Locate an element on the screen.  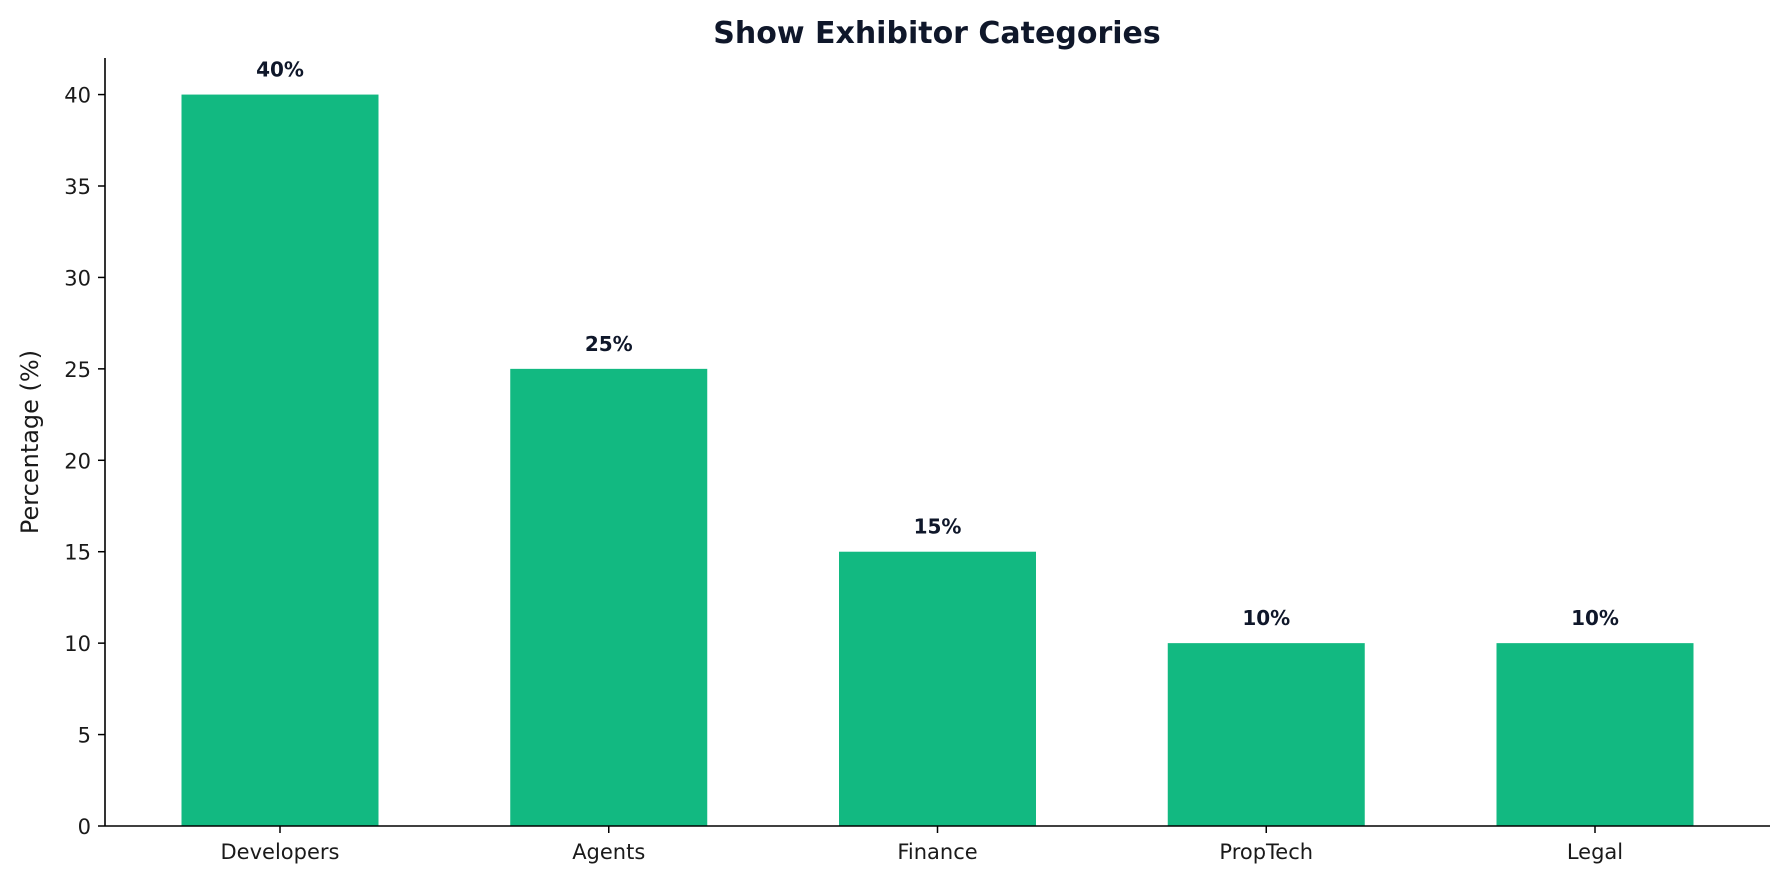
x-tick-label: PropTech is located at coordinates (1266, 852).